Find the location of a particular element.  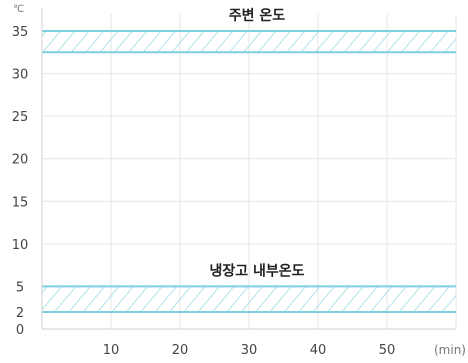

x-unit-label: (min) is located at coordinates (450, 350).